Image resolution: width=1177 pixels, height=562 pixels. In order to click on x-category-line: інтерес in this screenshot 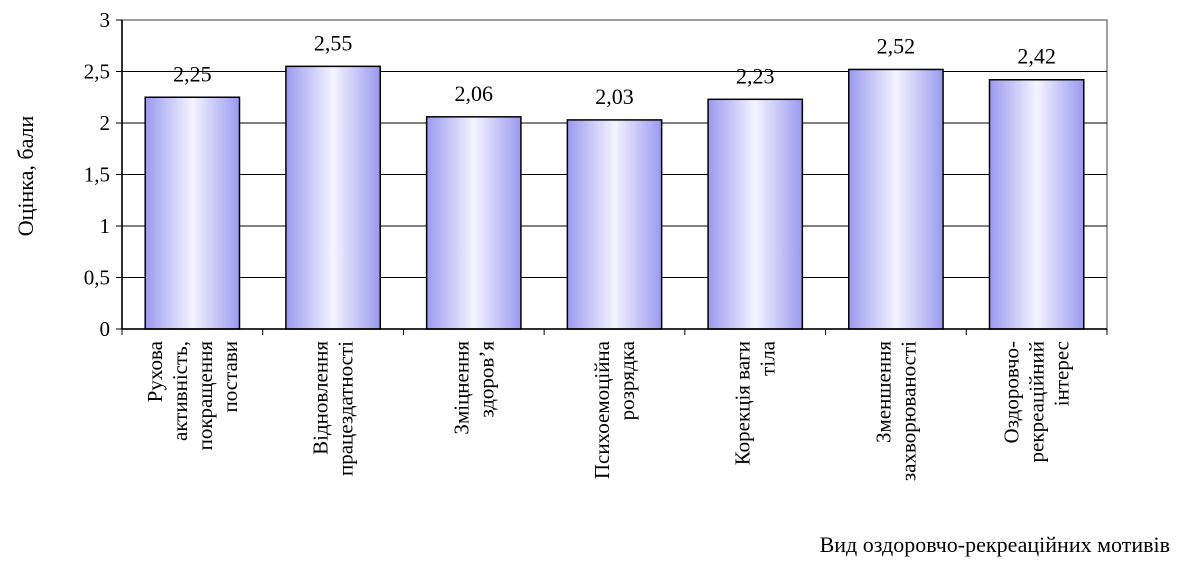, I will do `click(1062, 373)`.